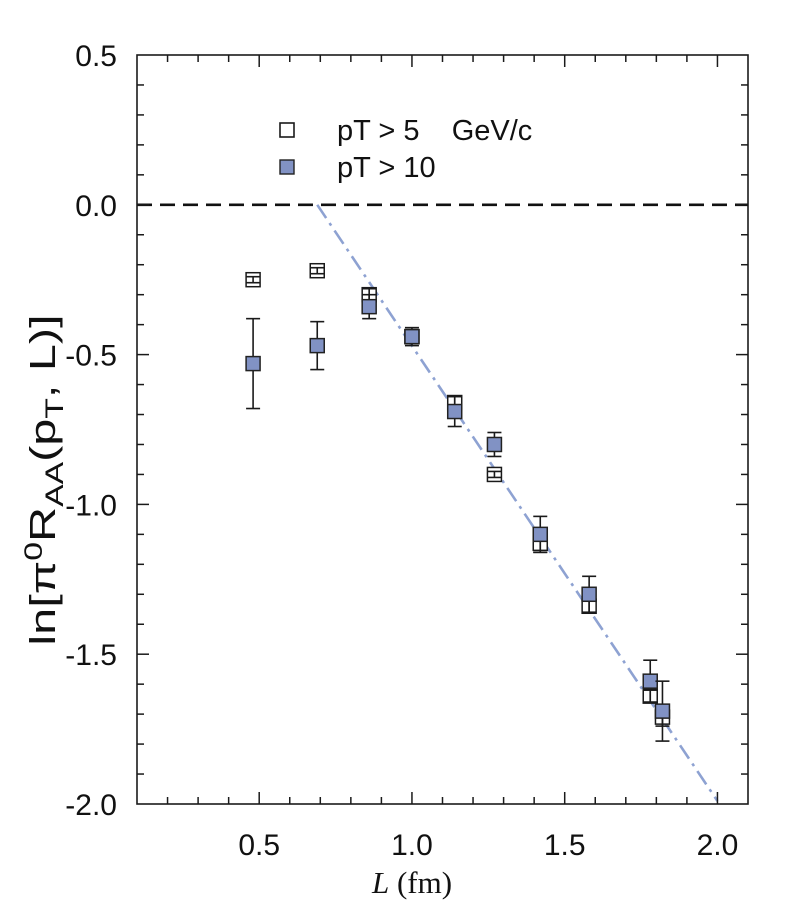 This screenshot has height=910, width=789. What do you see at coordinates (565, 845) in the screenshot?
I see `x-tick-label: 1.5` at bounding box center [565, 845].